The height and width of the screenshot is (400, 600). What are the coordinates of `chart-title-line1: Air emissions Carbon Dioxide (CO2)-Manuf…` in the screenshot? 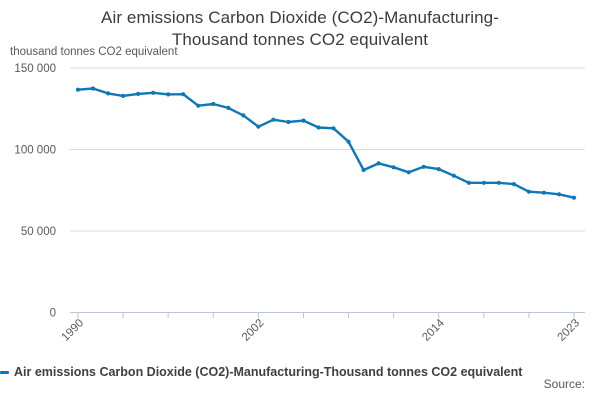 It's located at (300, 17).